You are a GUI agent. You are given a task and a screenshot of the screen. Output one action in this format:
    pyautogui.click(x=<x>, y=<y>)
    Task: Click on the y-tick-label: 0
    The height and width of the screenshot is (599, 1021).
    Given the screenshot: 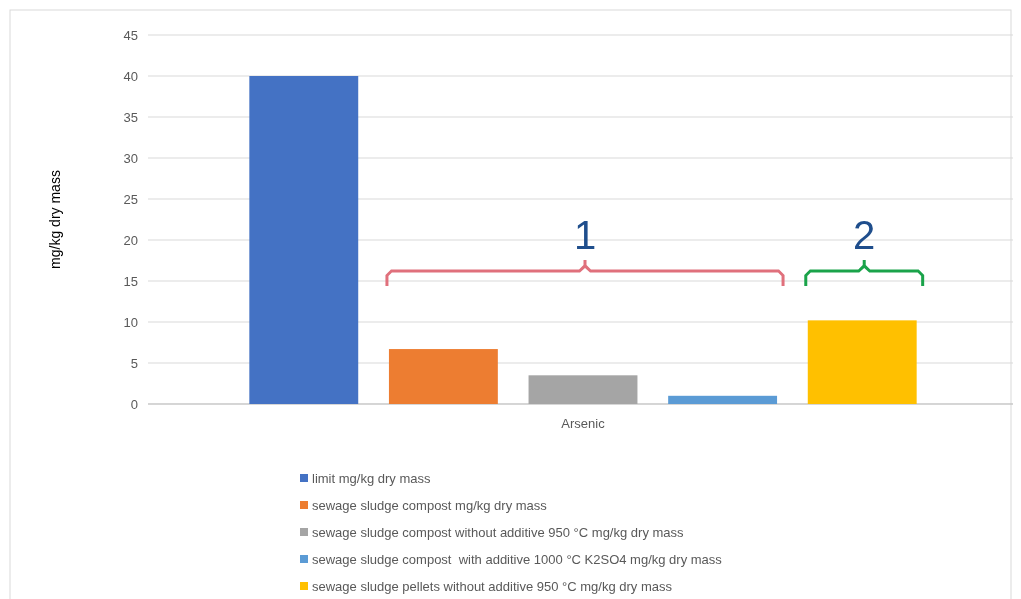 What is the action you would take?
    pyautogui.click(x=134, y=404)
    